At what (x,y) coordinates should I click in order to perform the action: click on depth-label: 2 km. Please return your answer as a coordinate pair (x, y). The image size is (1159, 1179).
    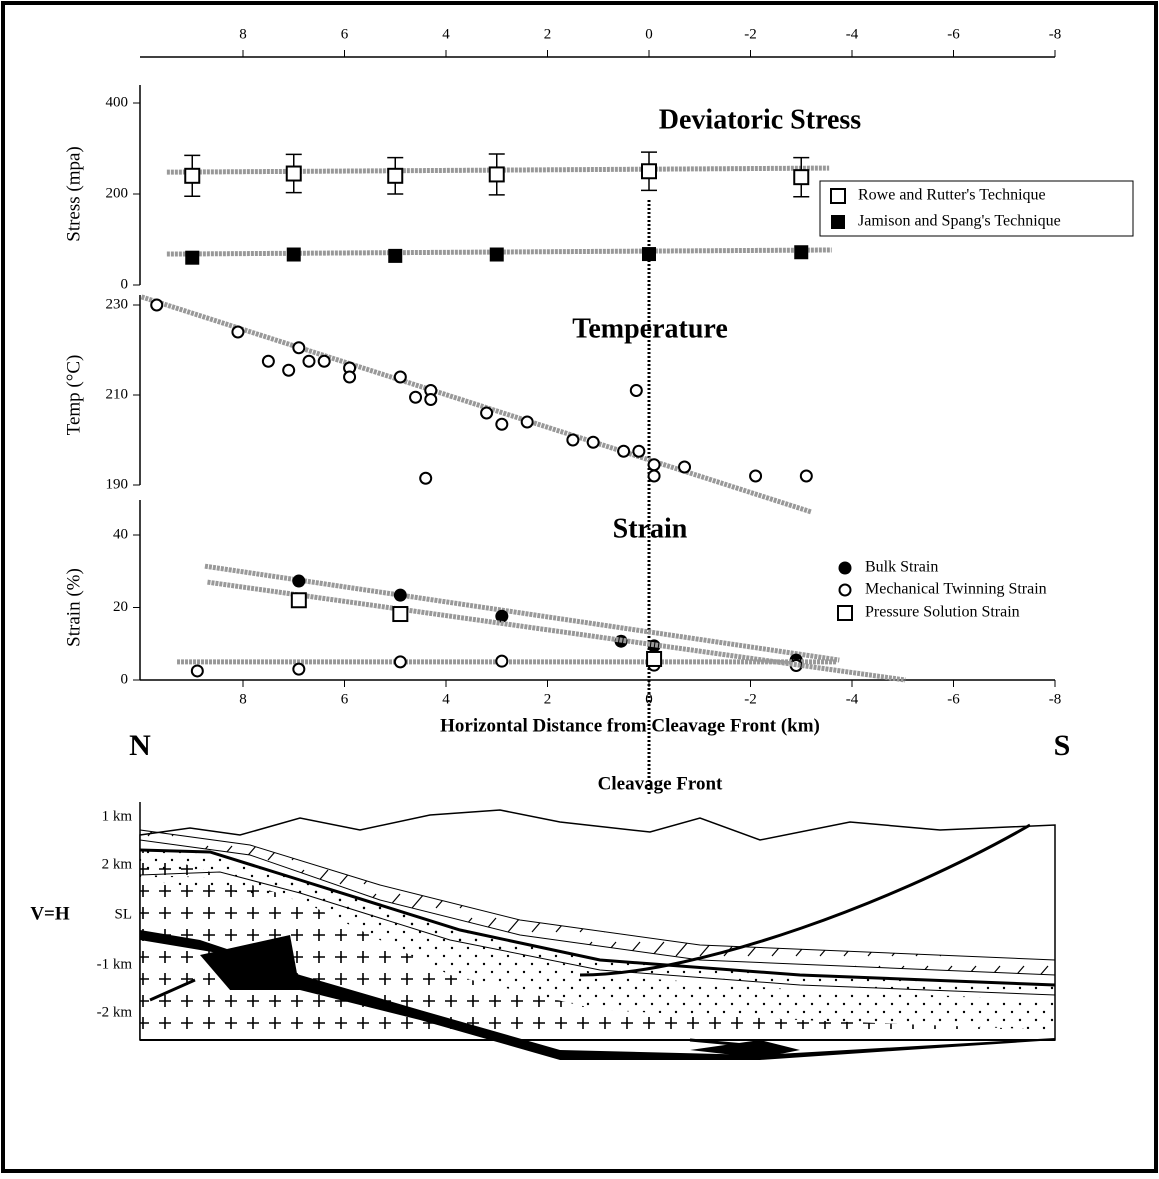
    Looking at the image, I should click on (117, 864).